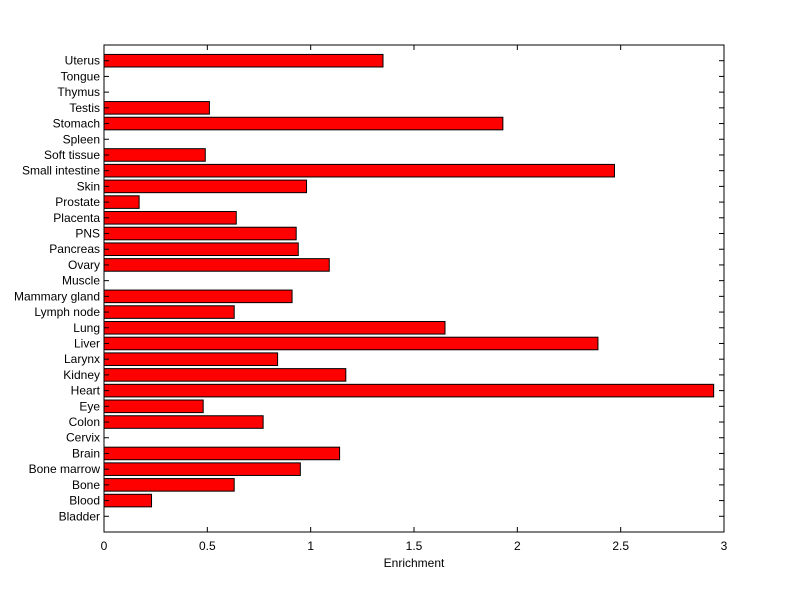  What do you see at coordinates (82, 359) in the screenshot?
I see `y-tick-label-larynx: Larynx` at bounding box center [82, 359].